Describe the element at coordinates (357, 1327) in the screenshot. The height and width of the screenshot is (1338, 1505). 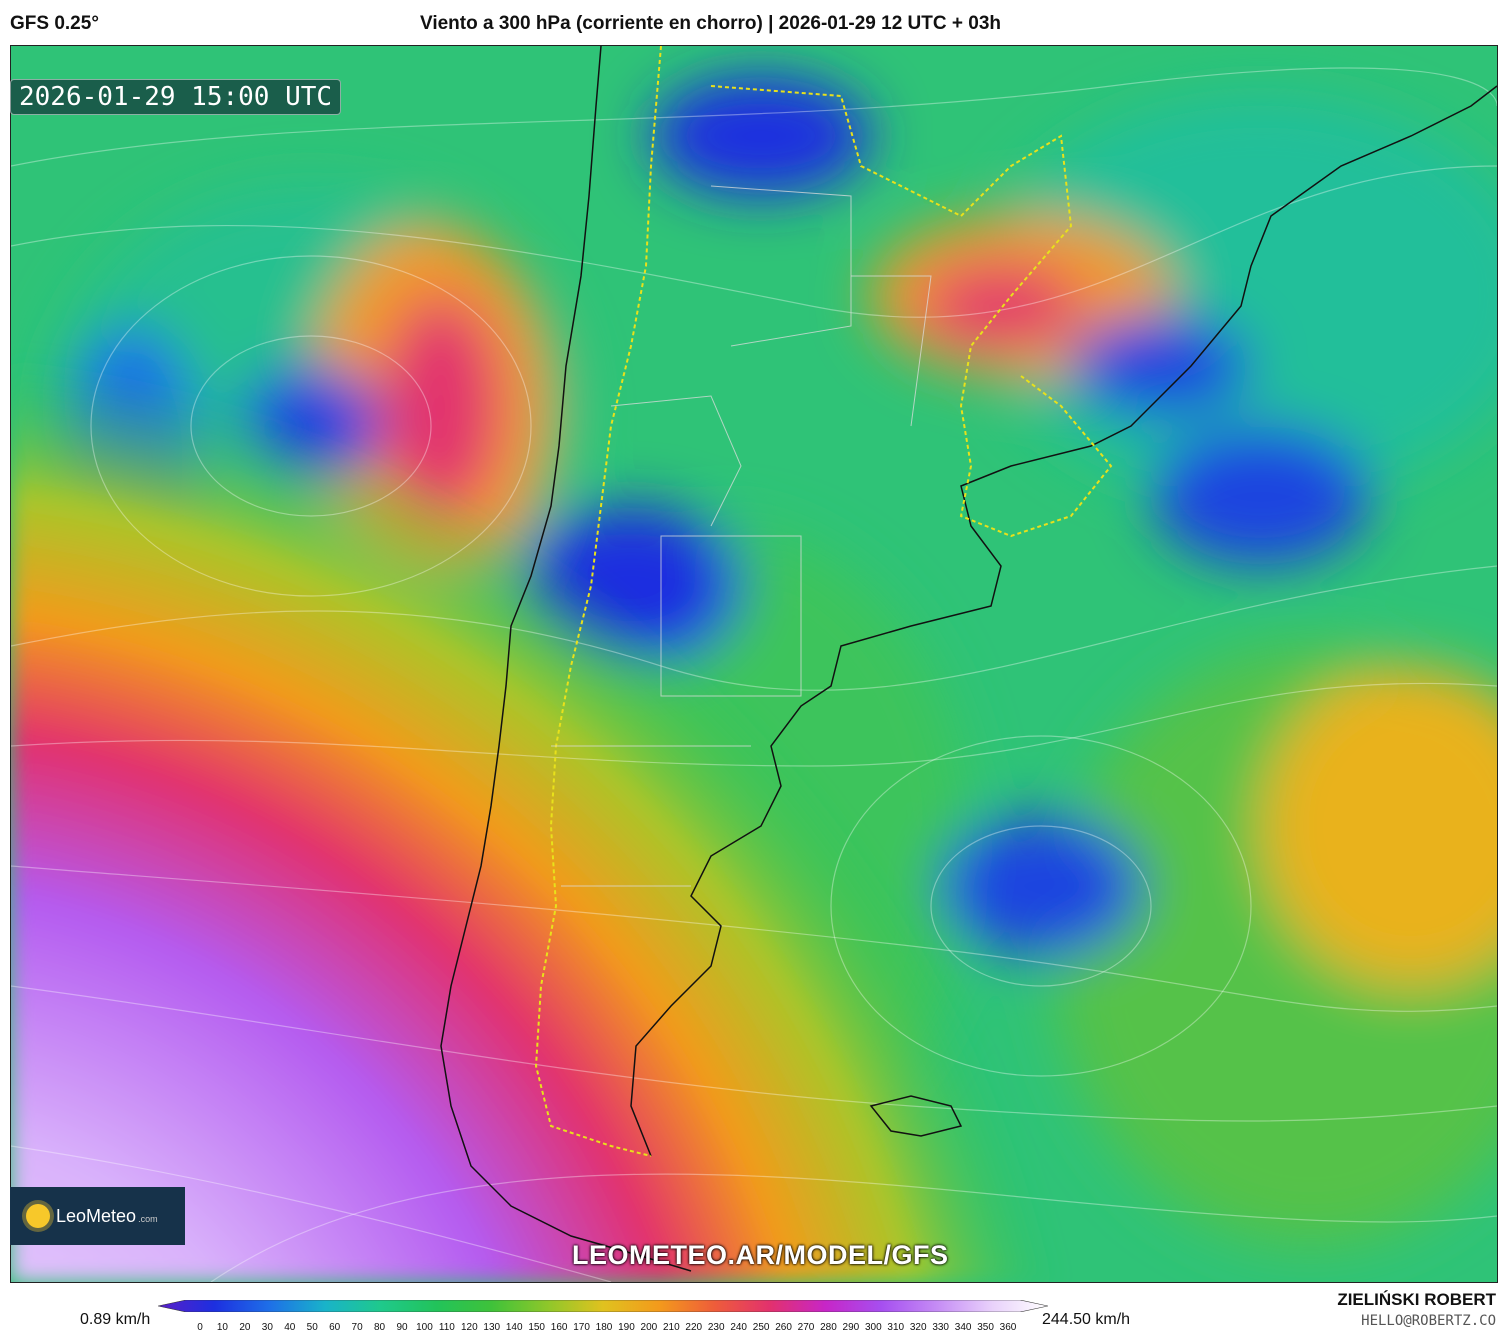
I see `colorbar-tick-label: 70` at that location.